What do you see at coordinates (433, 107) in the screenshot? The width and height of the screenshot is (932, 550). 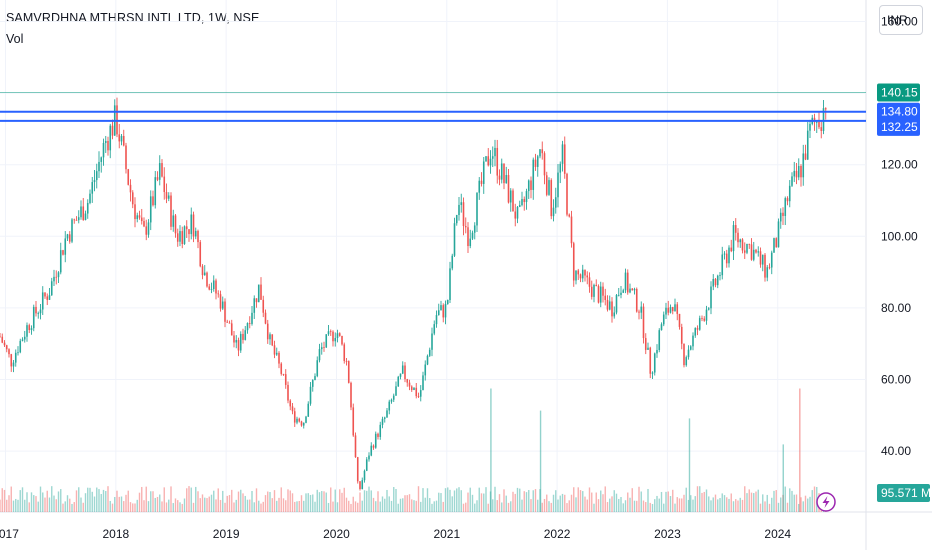 I see `horizontal-levels` at bounding box center [433, 107].